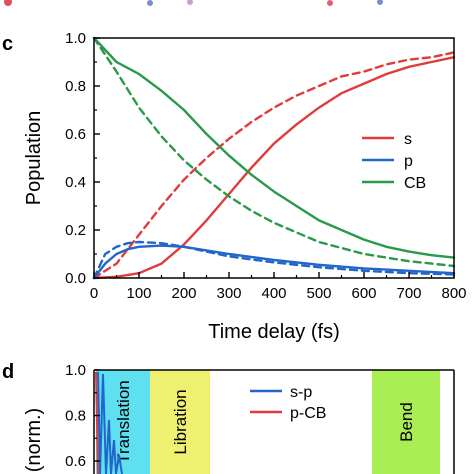 This screenshot has width=474, height=474. I want to click on x-tick-label: 200, so click(183, 293).